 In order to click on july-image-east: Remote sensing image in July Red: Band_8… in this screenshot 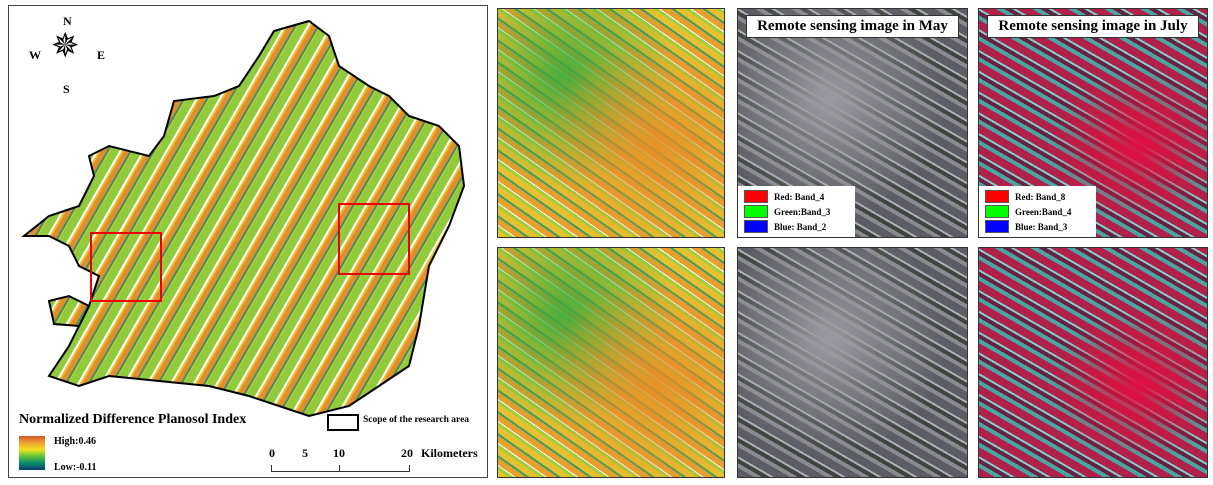, I will do `click(1093, 123)`.